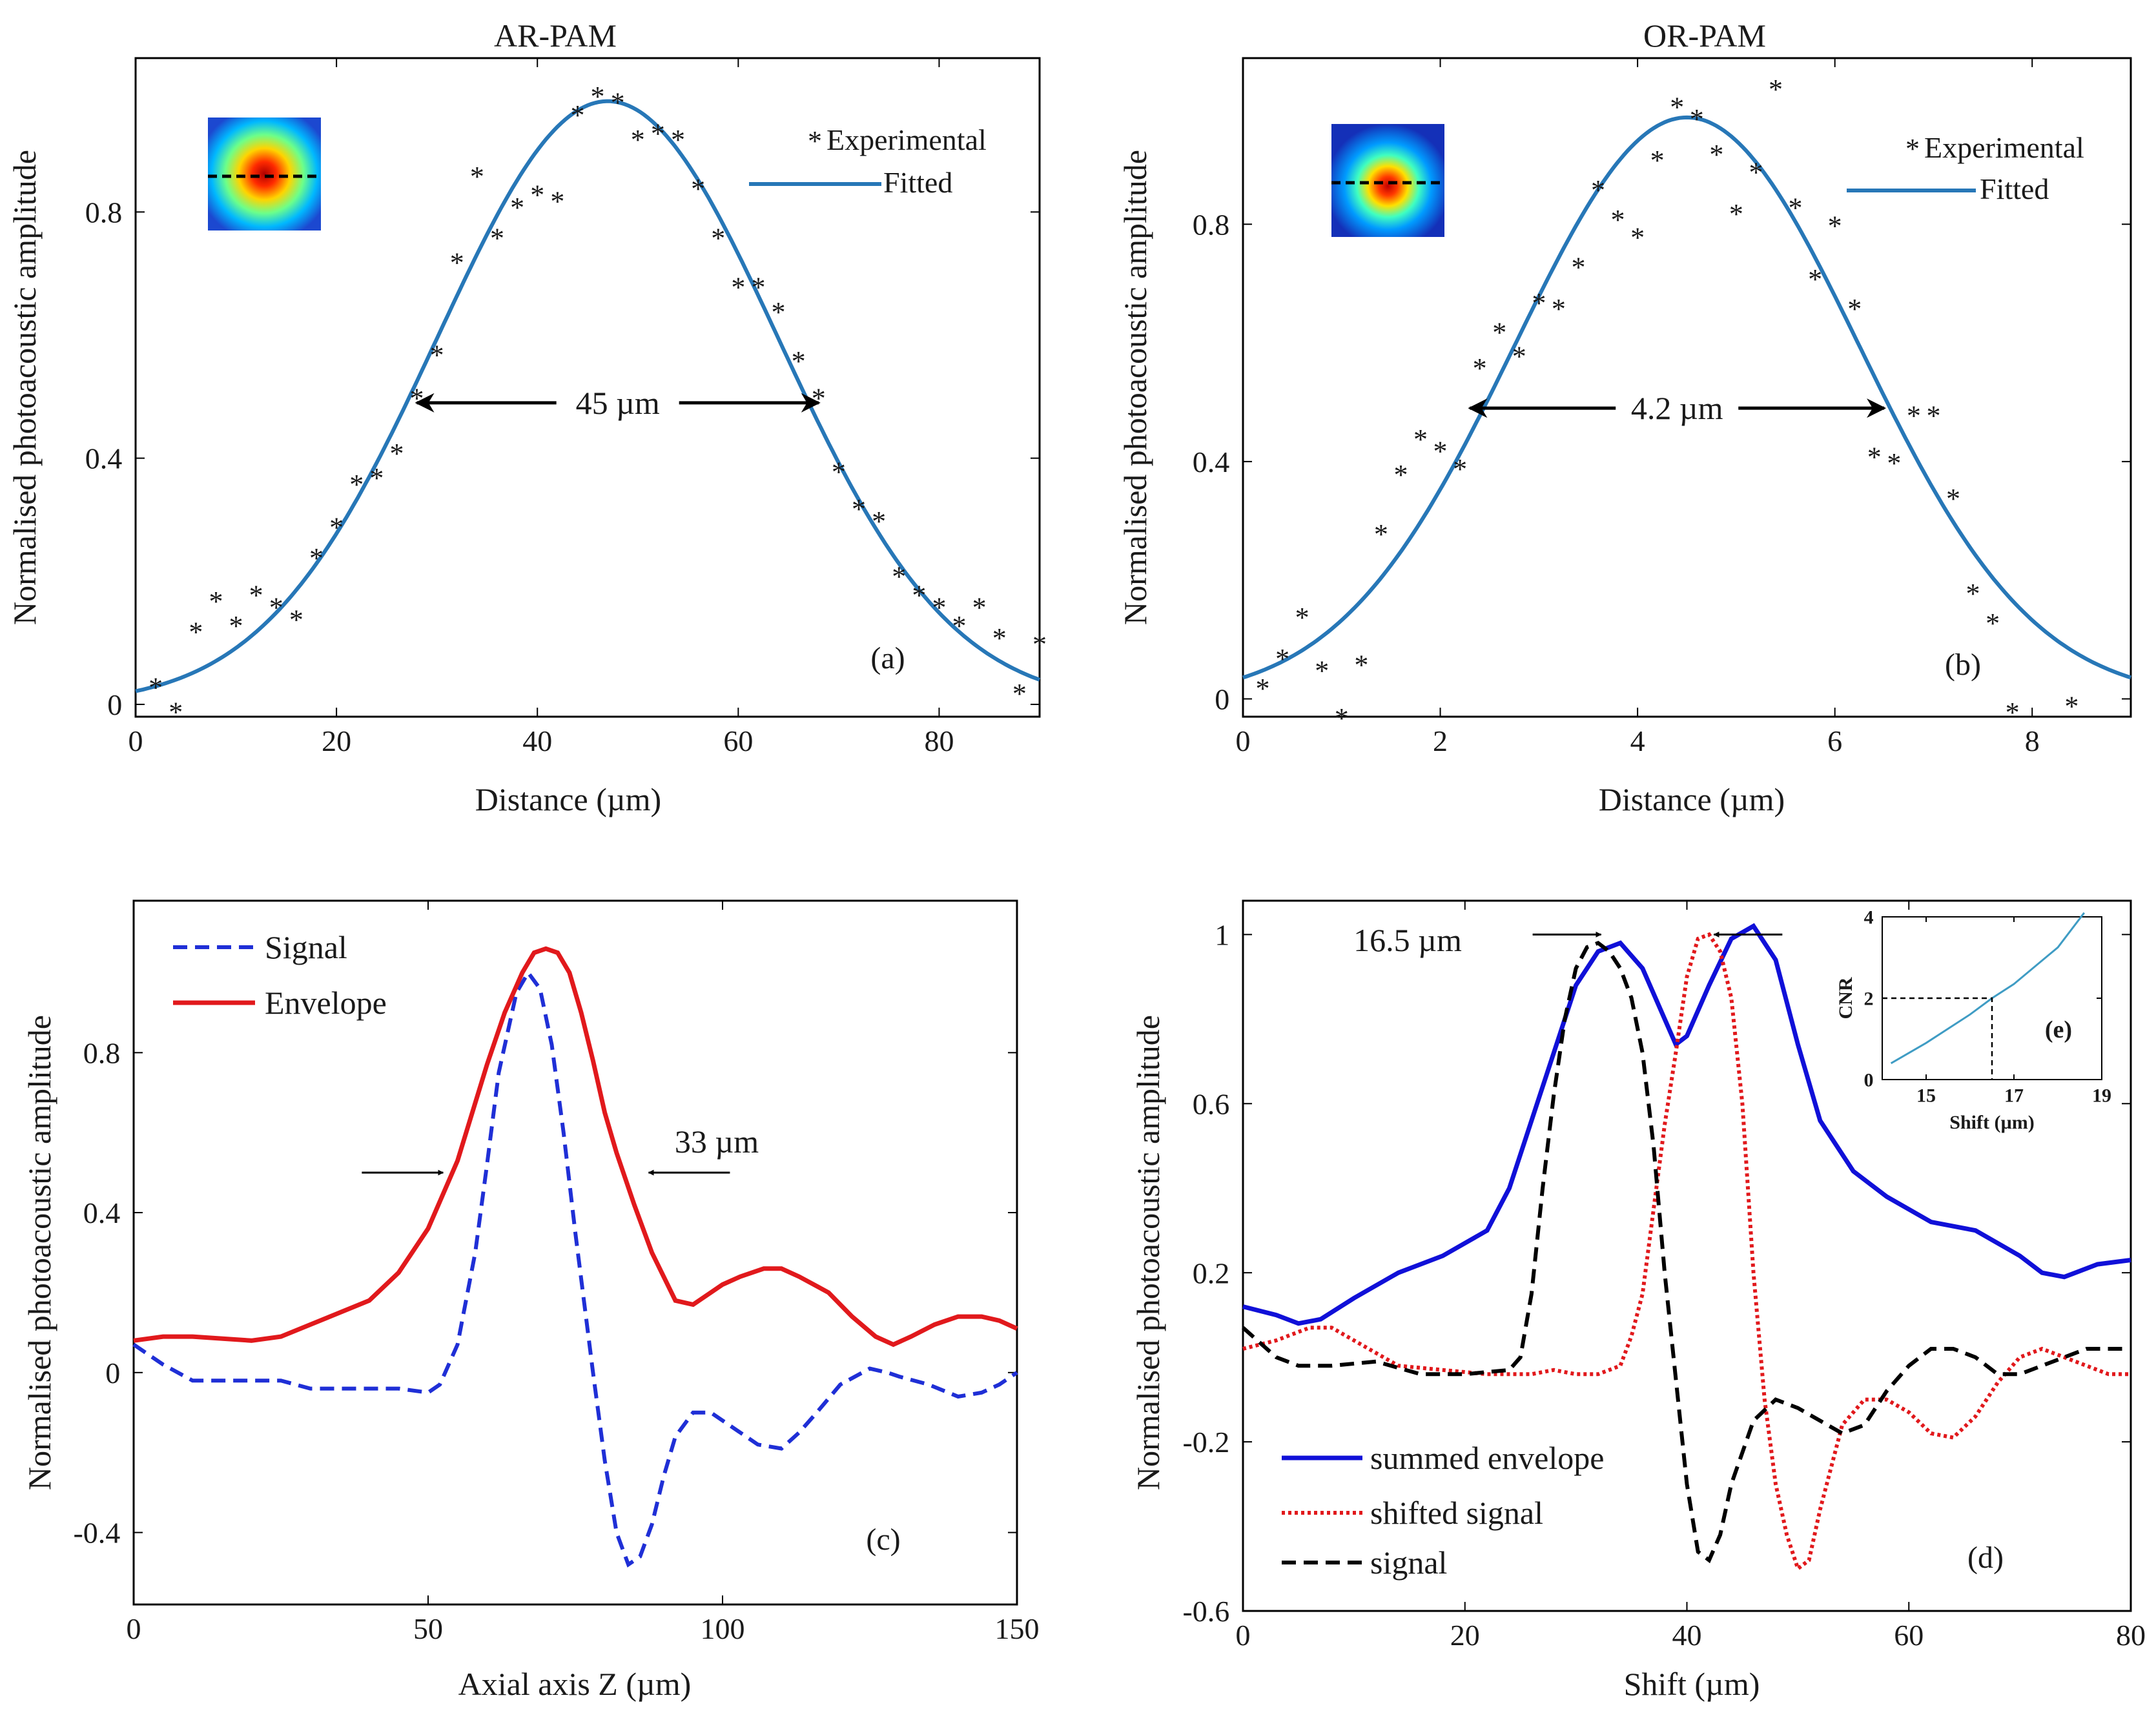 Image resolution: width=2156 pixels, height=1722 pixels. What do you see at coordinates (1965, 168) in the screenshot?
I see `panel-b-legend: * Experimental Fitted` at bounding box center [1965, 168].